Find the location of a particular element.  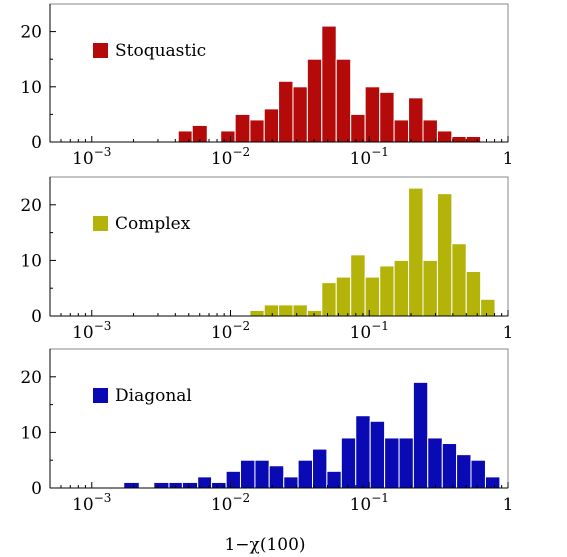

legend-label: Stoquastic is located at coordinates (160, 51).